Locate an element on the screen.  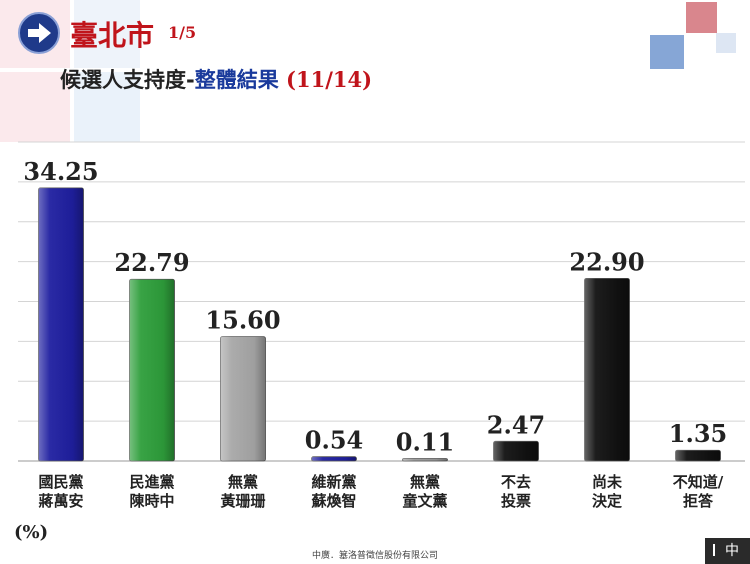
language-toggle-button: 中 is located at coordinates (727, 551).